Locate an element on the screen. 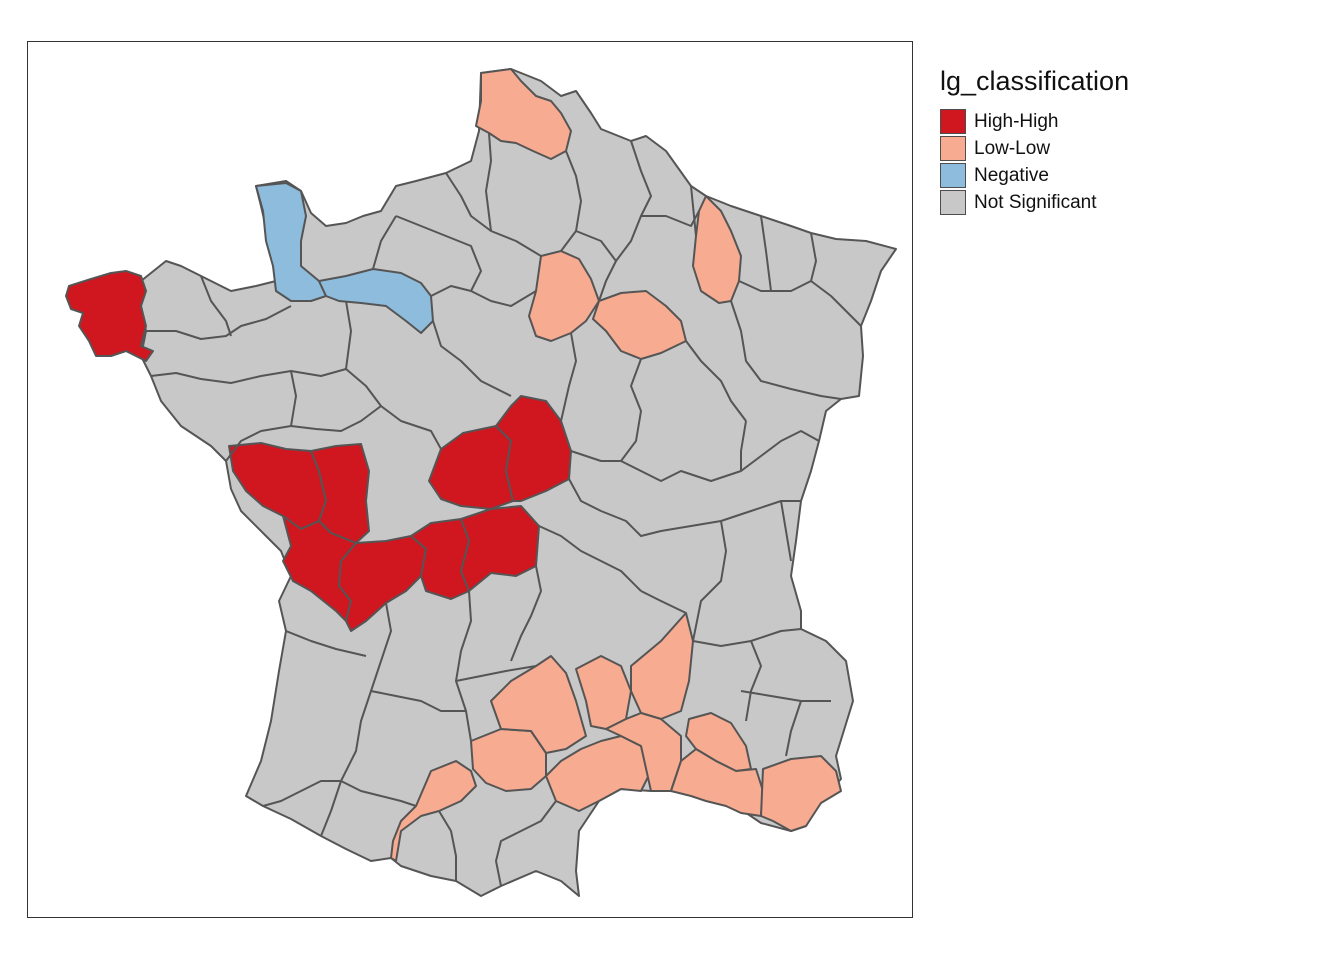 Image resolution: width=1344 pixels, height=960 pixels. map-region-finistere is located at coordinates (109, 316).